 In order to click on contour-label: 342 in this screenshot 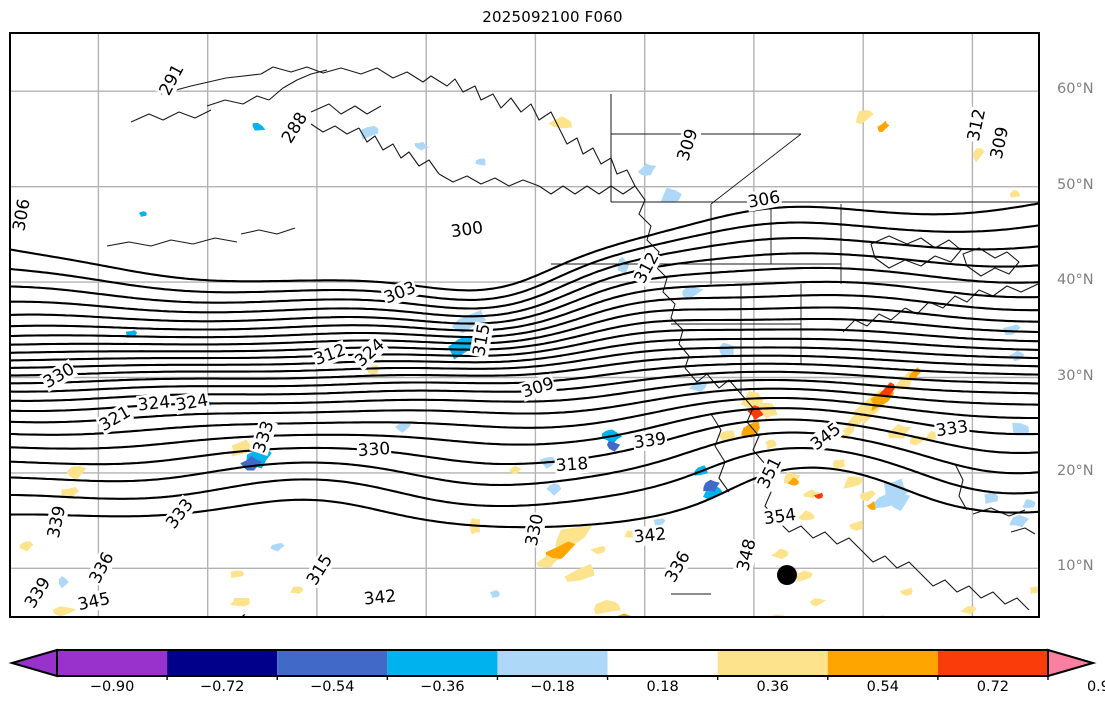, I will do `click(380, 597)`.